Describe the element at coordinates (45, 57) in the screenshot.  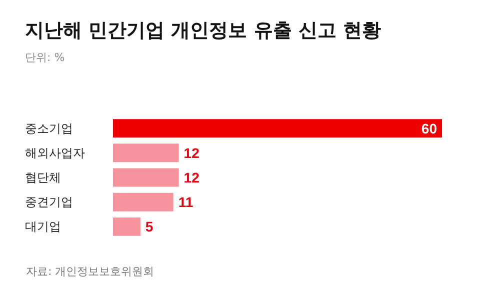
I see `chart-subtitle: 단위: %` at that location.